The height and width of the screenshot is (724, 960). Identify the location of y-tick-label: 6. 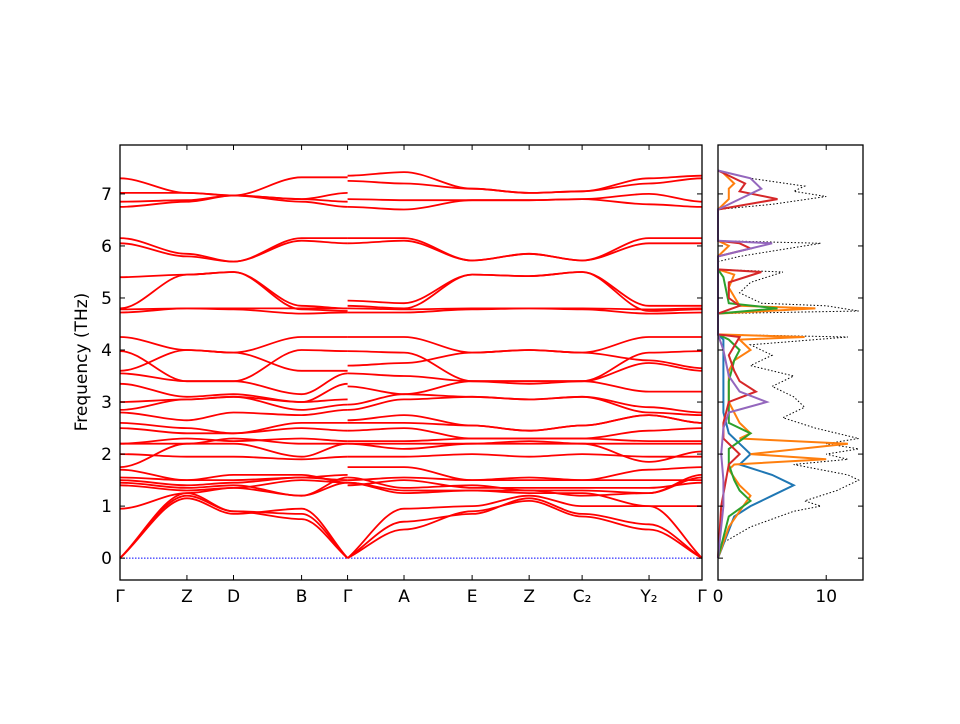
(106, 247).